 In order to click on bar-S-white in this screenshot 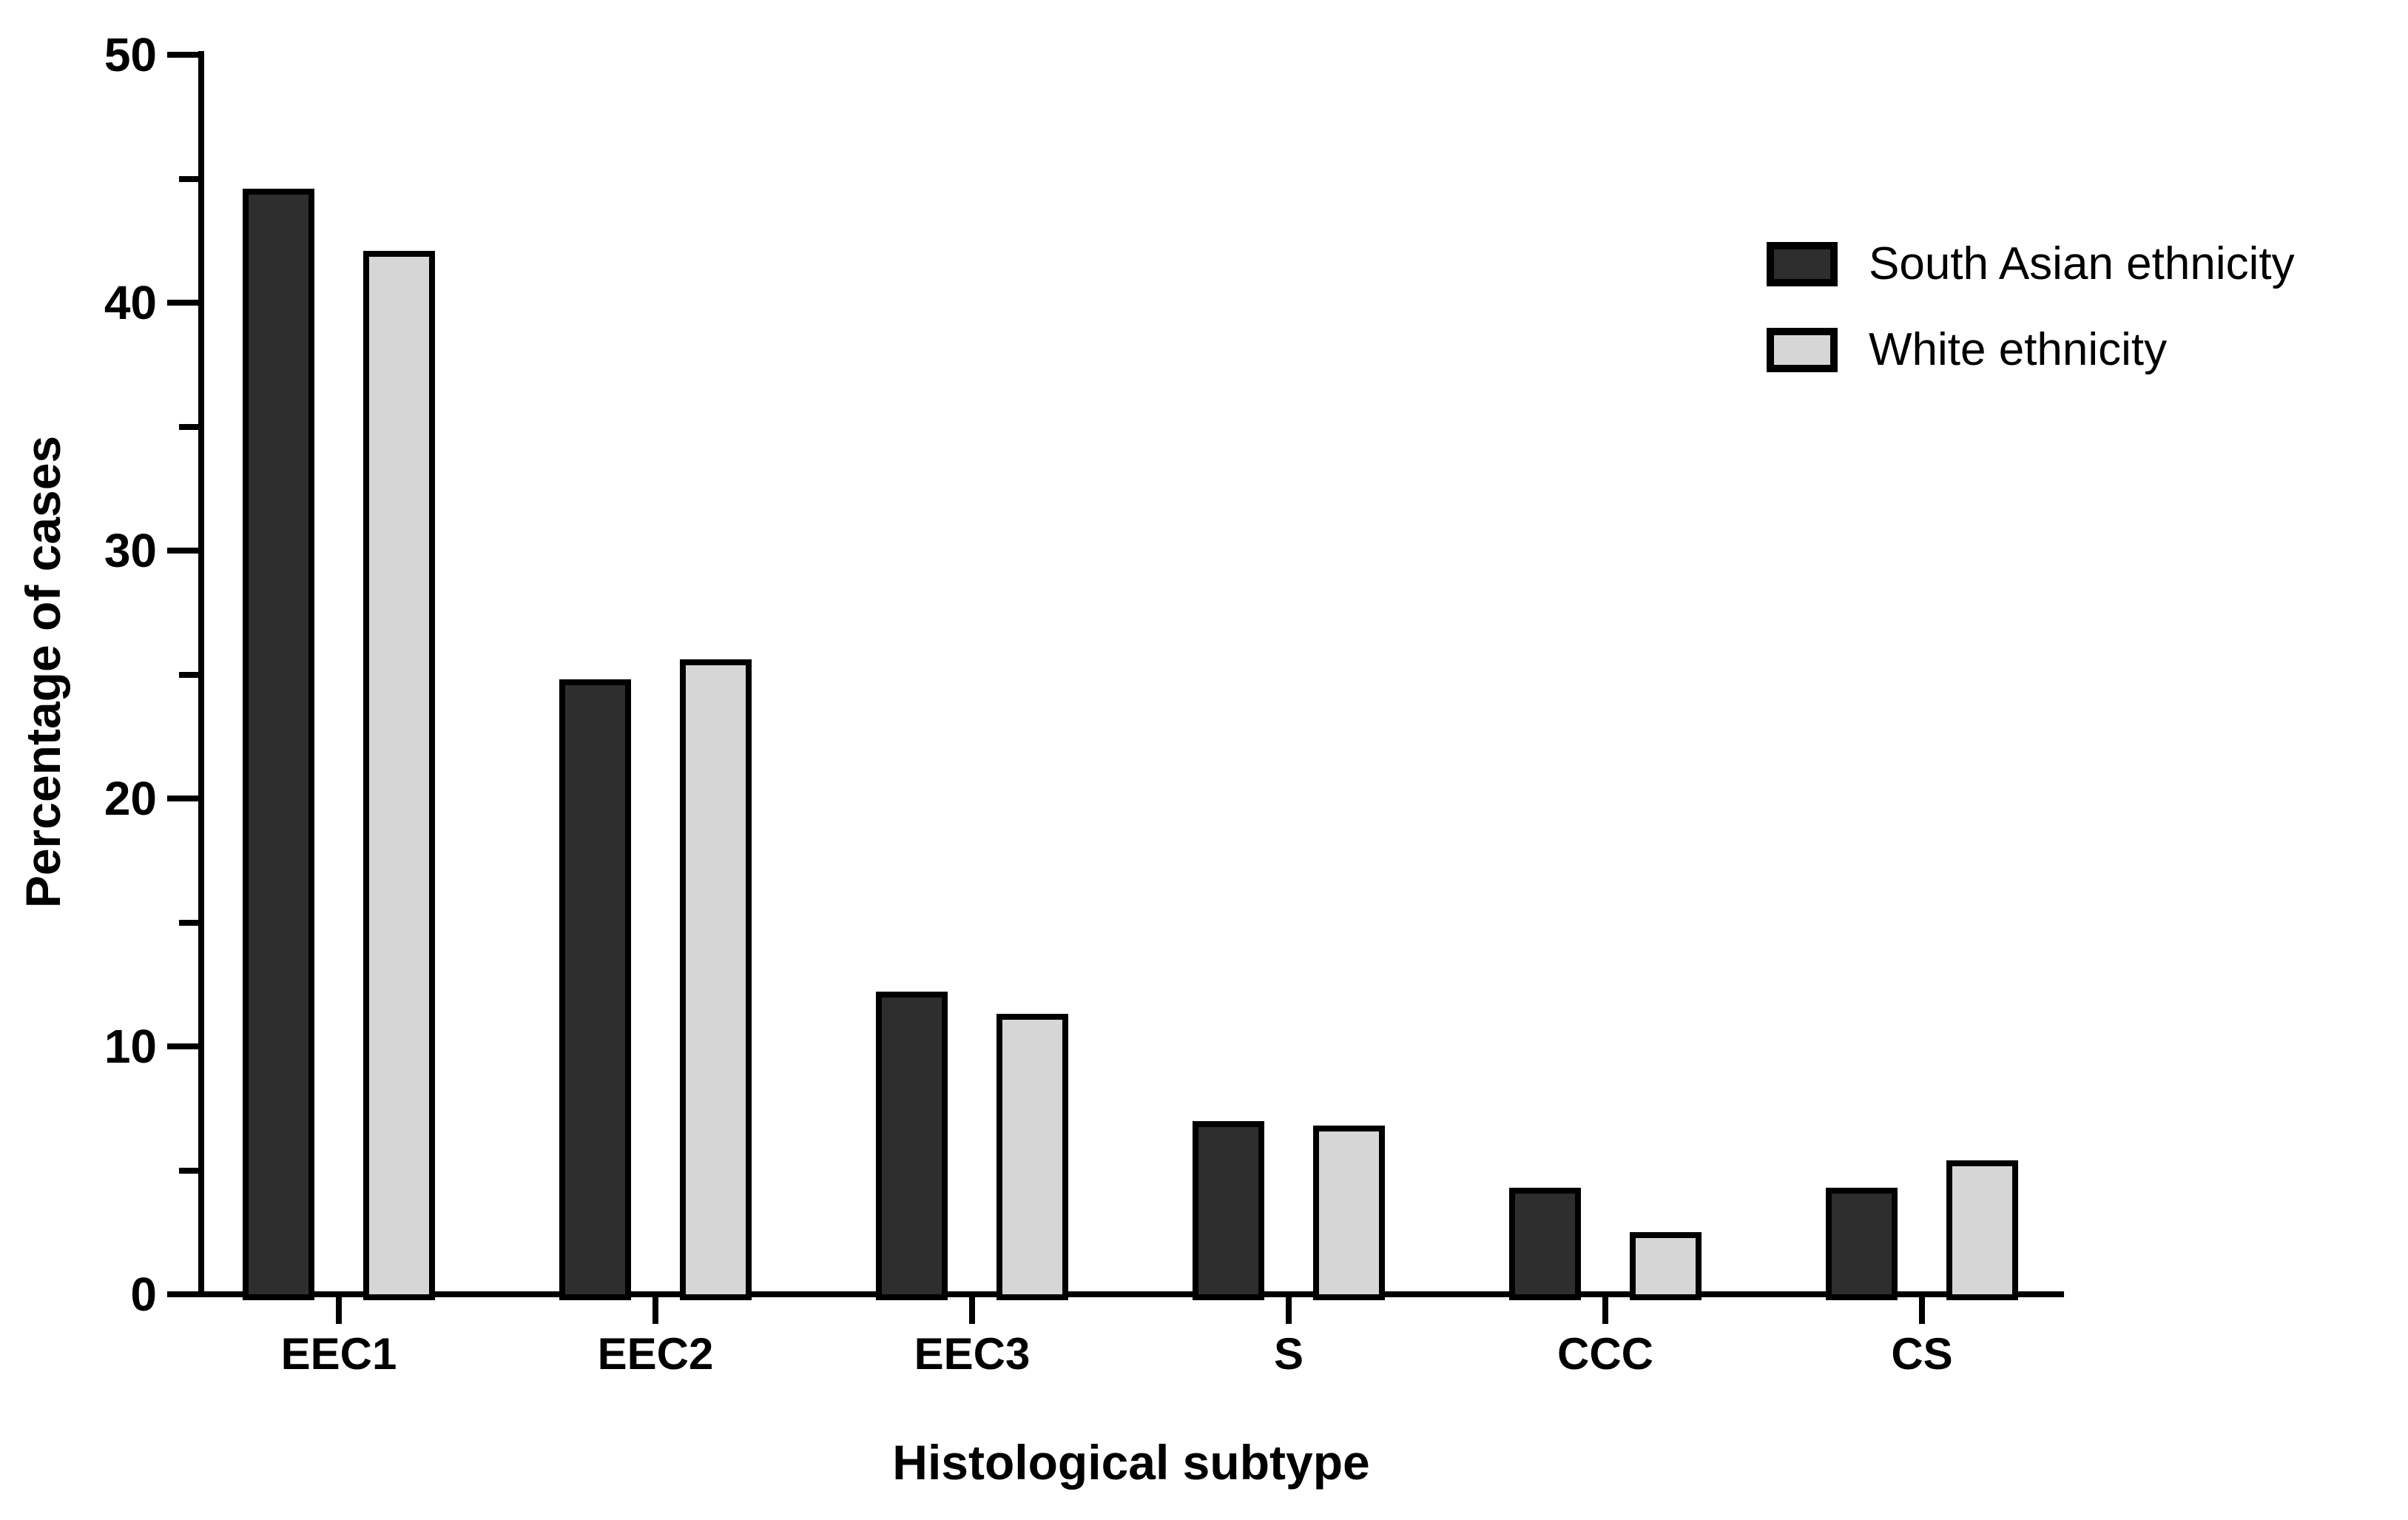, I will do `click(1349, 1213)`.